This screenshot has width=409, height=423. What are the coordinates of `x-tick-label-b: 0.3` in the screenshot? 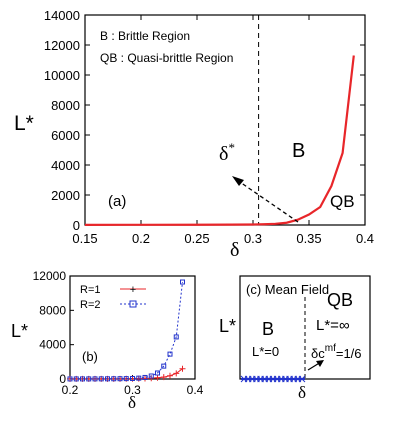 It's located at (132, 390).